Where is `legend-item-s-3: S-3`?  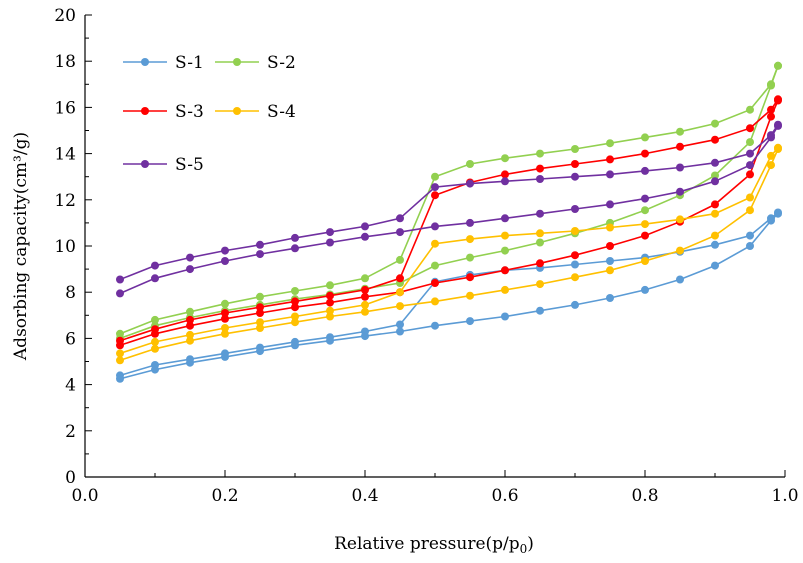 legend-item-s-3: S-3 is located at coordinates (163, 112).